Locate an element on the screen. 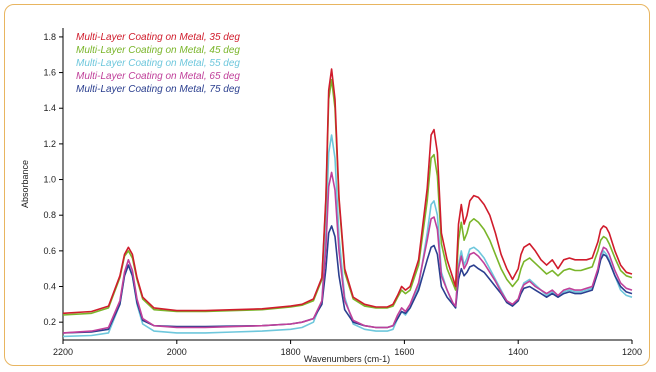 This screenshot has width=656, height=372. y-tick-label: 1.6 is located at coordinates (49, 73).